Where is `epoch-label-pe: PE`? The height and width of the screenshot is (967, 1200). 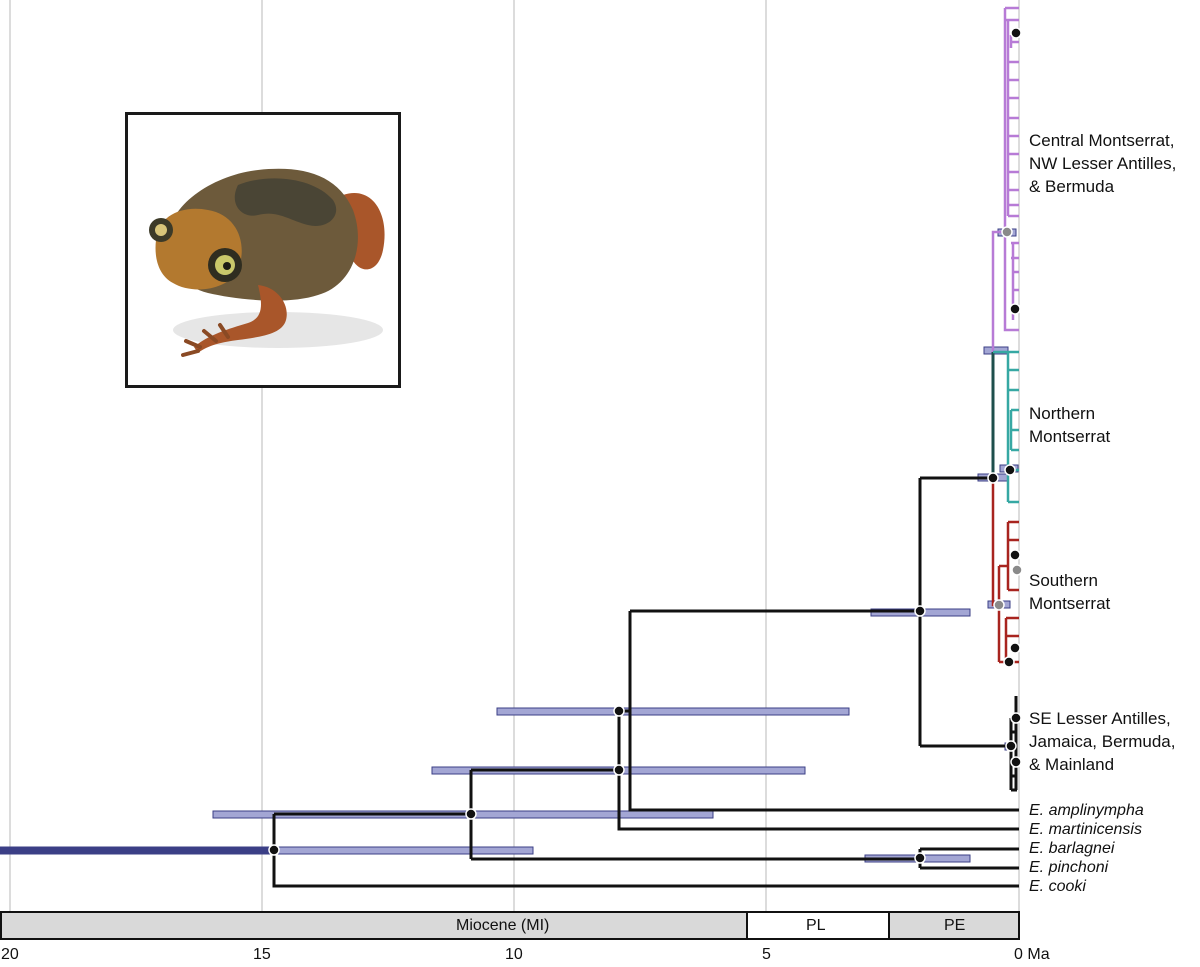 epoch-label-pe: PE is located at coordinates (955, 925).